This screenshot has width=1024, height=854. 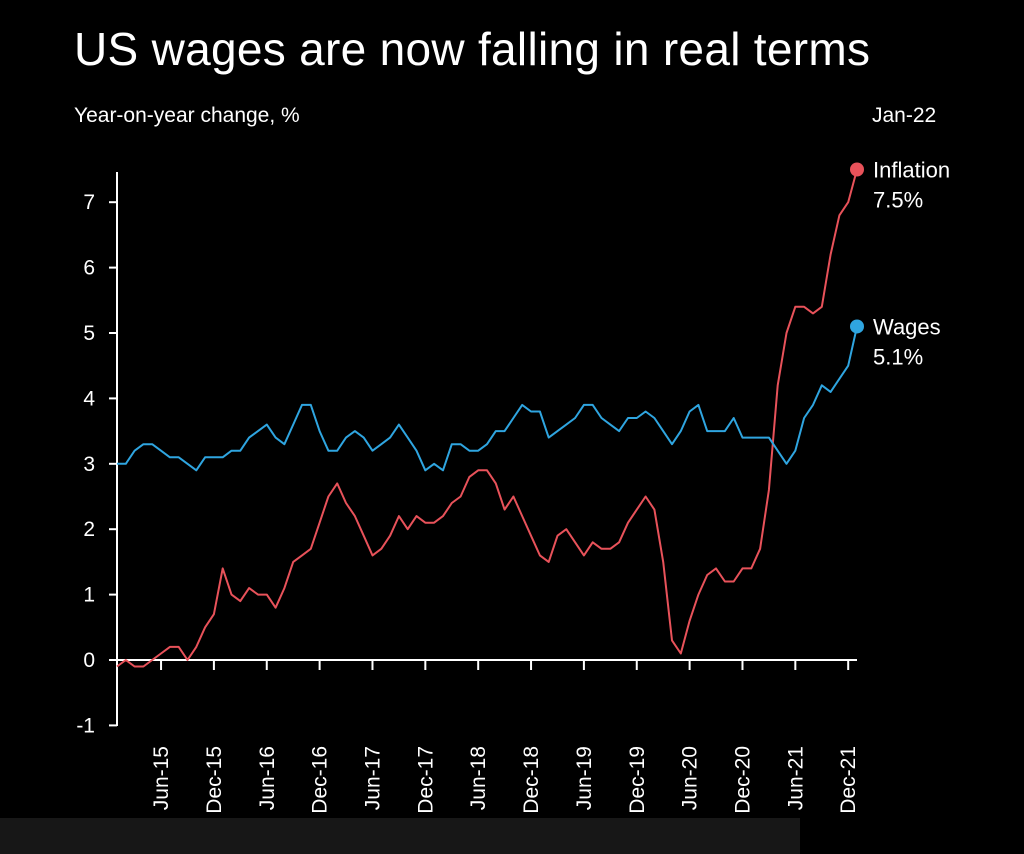 What do you see at coordinates (89, 268) in the screenshot?
I see `y-tick-label: 6` at bounding box center [89, 268].